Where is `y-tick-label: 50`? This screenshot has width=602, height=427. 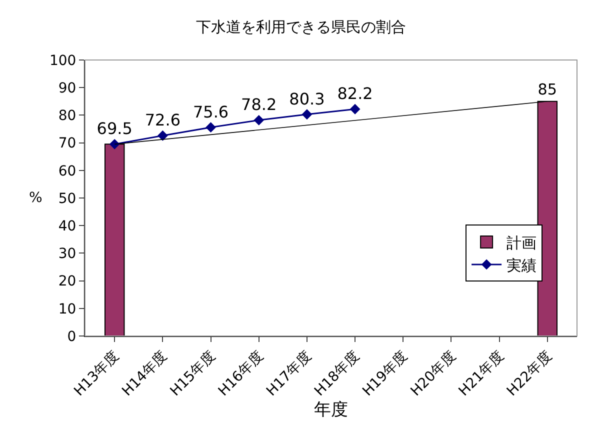
y-tick-label: 50 is located at coordinates (67, 198).